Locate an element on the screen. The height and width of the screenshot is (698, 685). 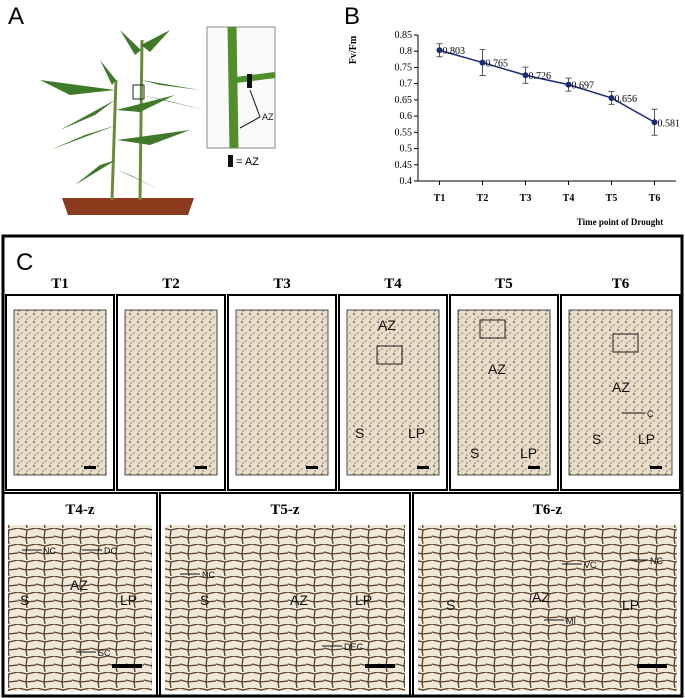
section-title: T2 is located at coordinates (171, 284).